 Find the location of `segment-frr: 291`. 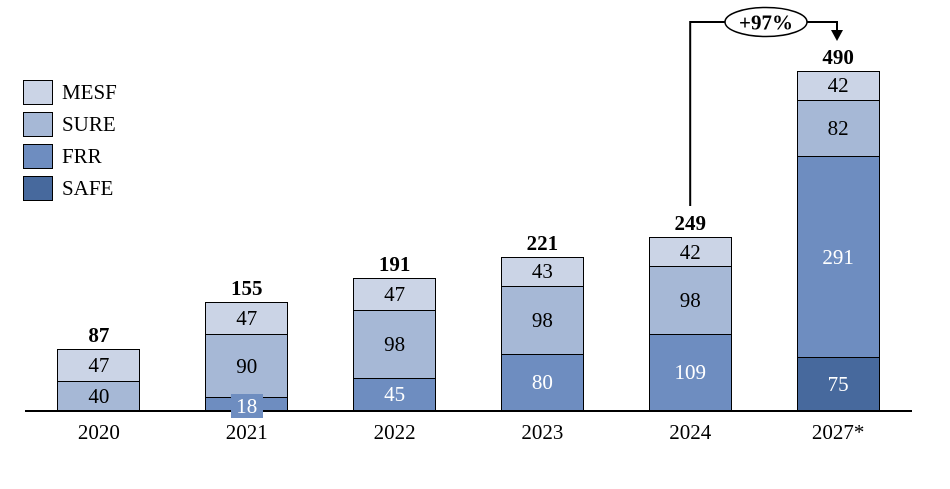

segment-frr: 291 is located at coordinates (838, 258).